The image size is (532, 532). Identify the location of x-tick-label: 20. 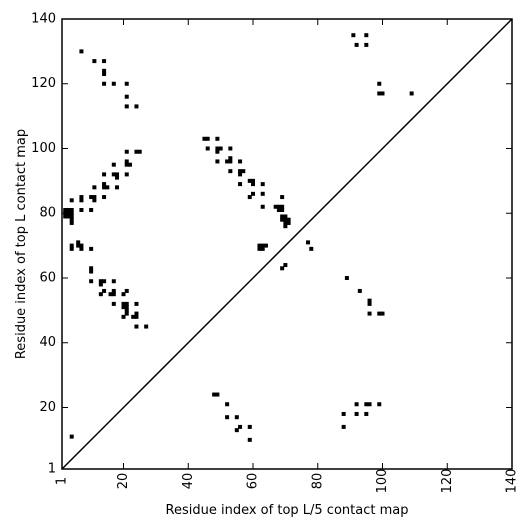
(123, 481).